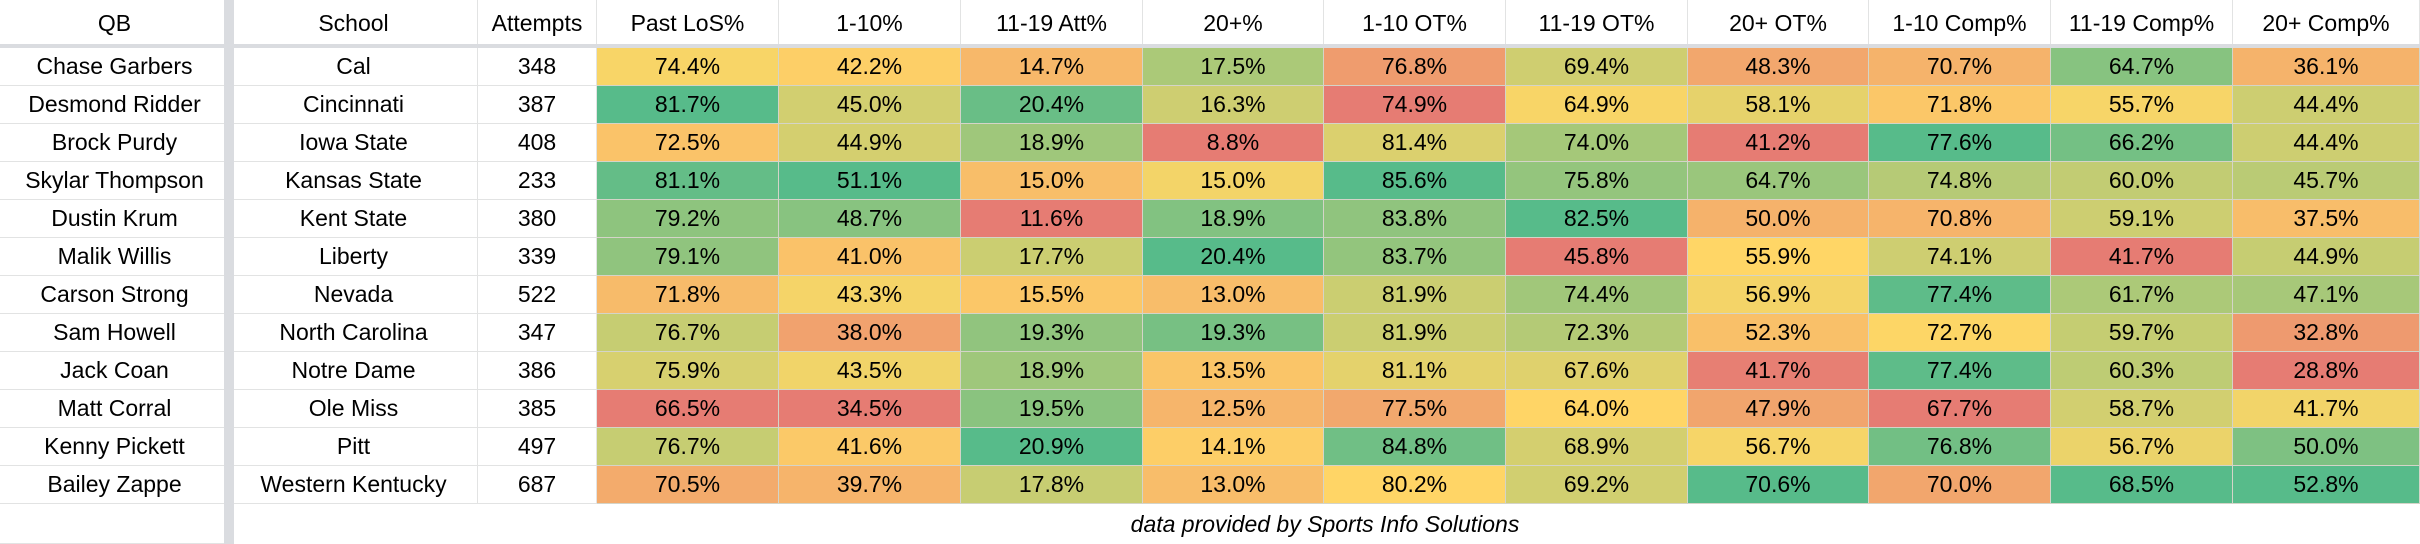 This screenshot has width=2420, height=544. I want to click on cell-skylar-thompson-11-19-ot: 75.8%, so click(1597, 181).